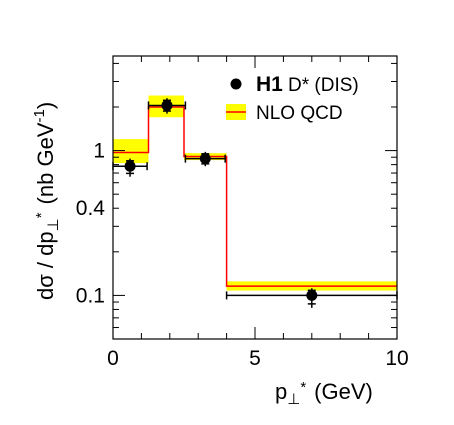 The width and height of the screenshot is (454, 425). Describe the element at coordinates (281, 391) in the screenshot. I see `x-title-main: p` at that location.